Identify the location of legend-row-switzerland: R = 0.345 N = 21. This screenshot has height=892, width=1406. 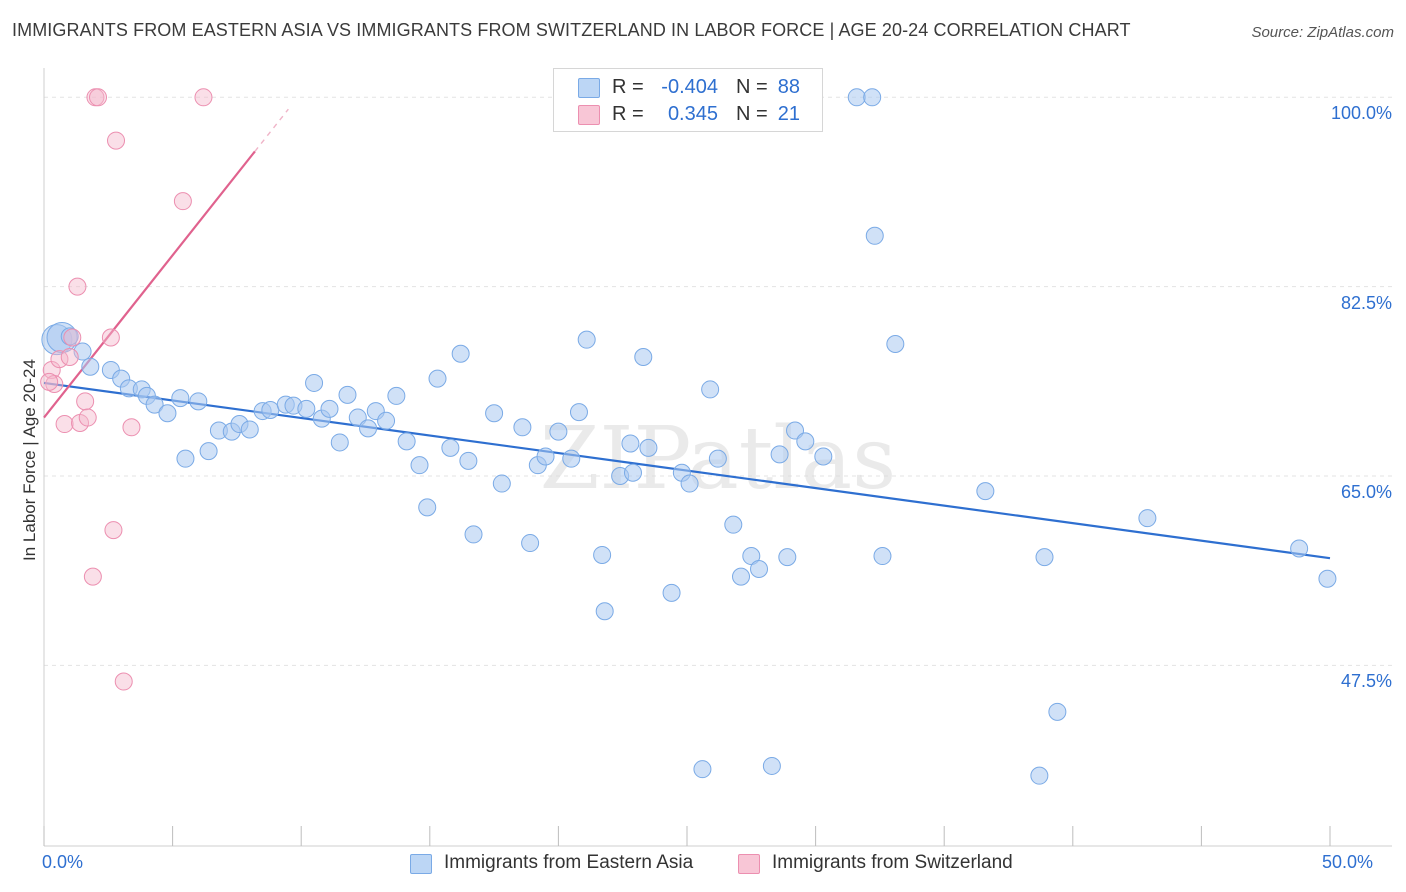
(688, 114).